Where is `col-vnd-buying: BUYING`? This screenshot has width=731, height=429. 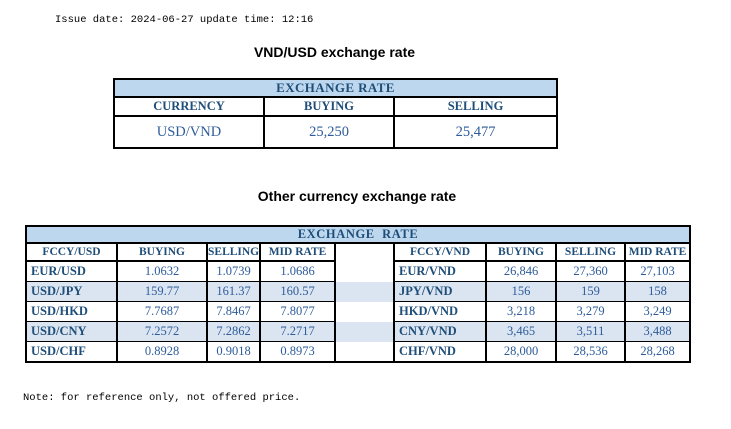 col-vnd-buying: BUYING is located at coordinates (521, 252).